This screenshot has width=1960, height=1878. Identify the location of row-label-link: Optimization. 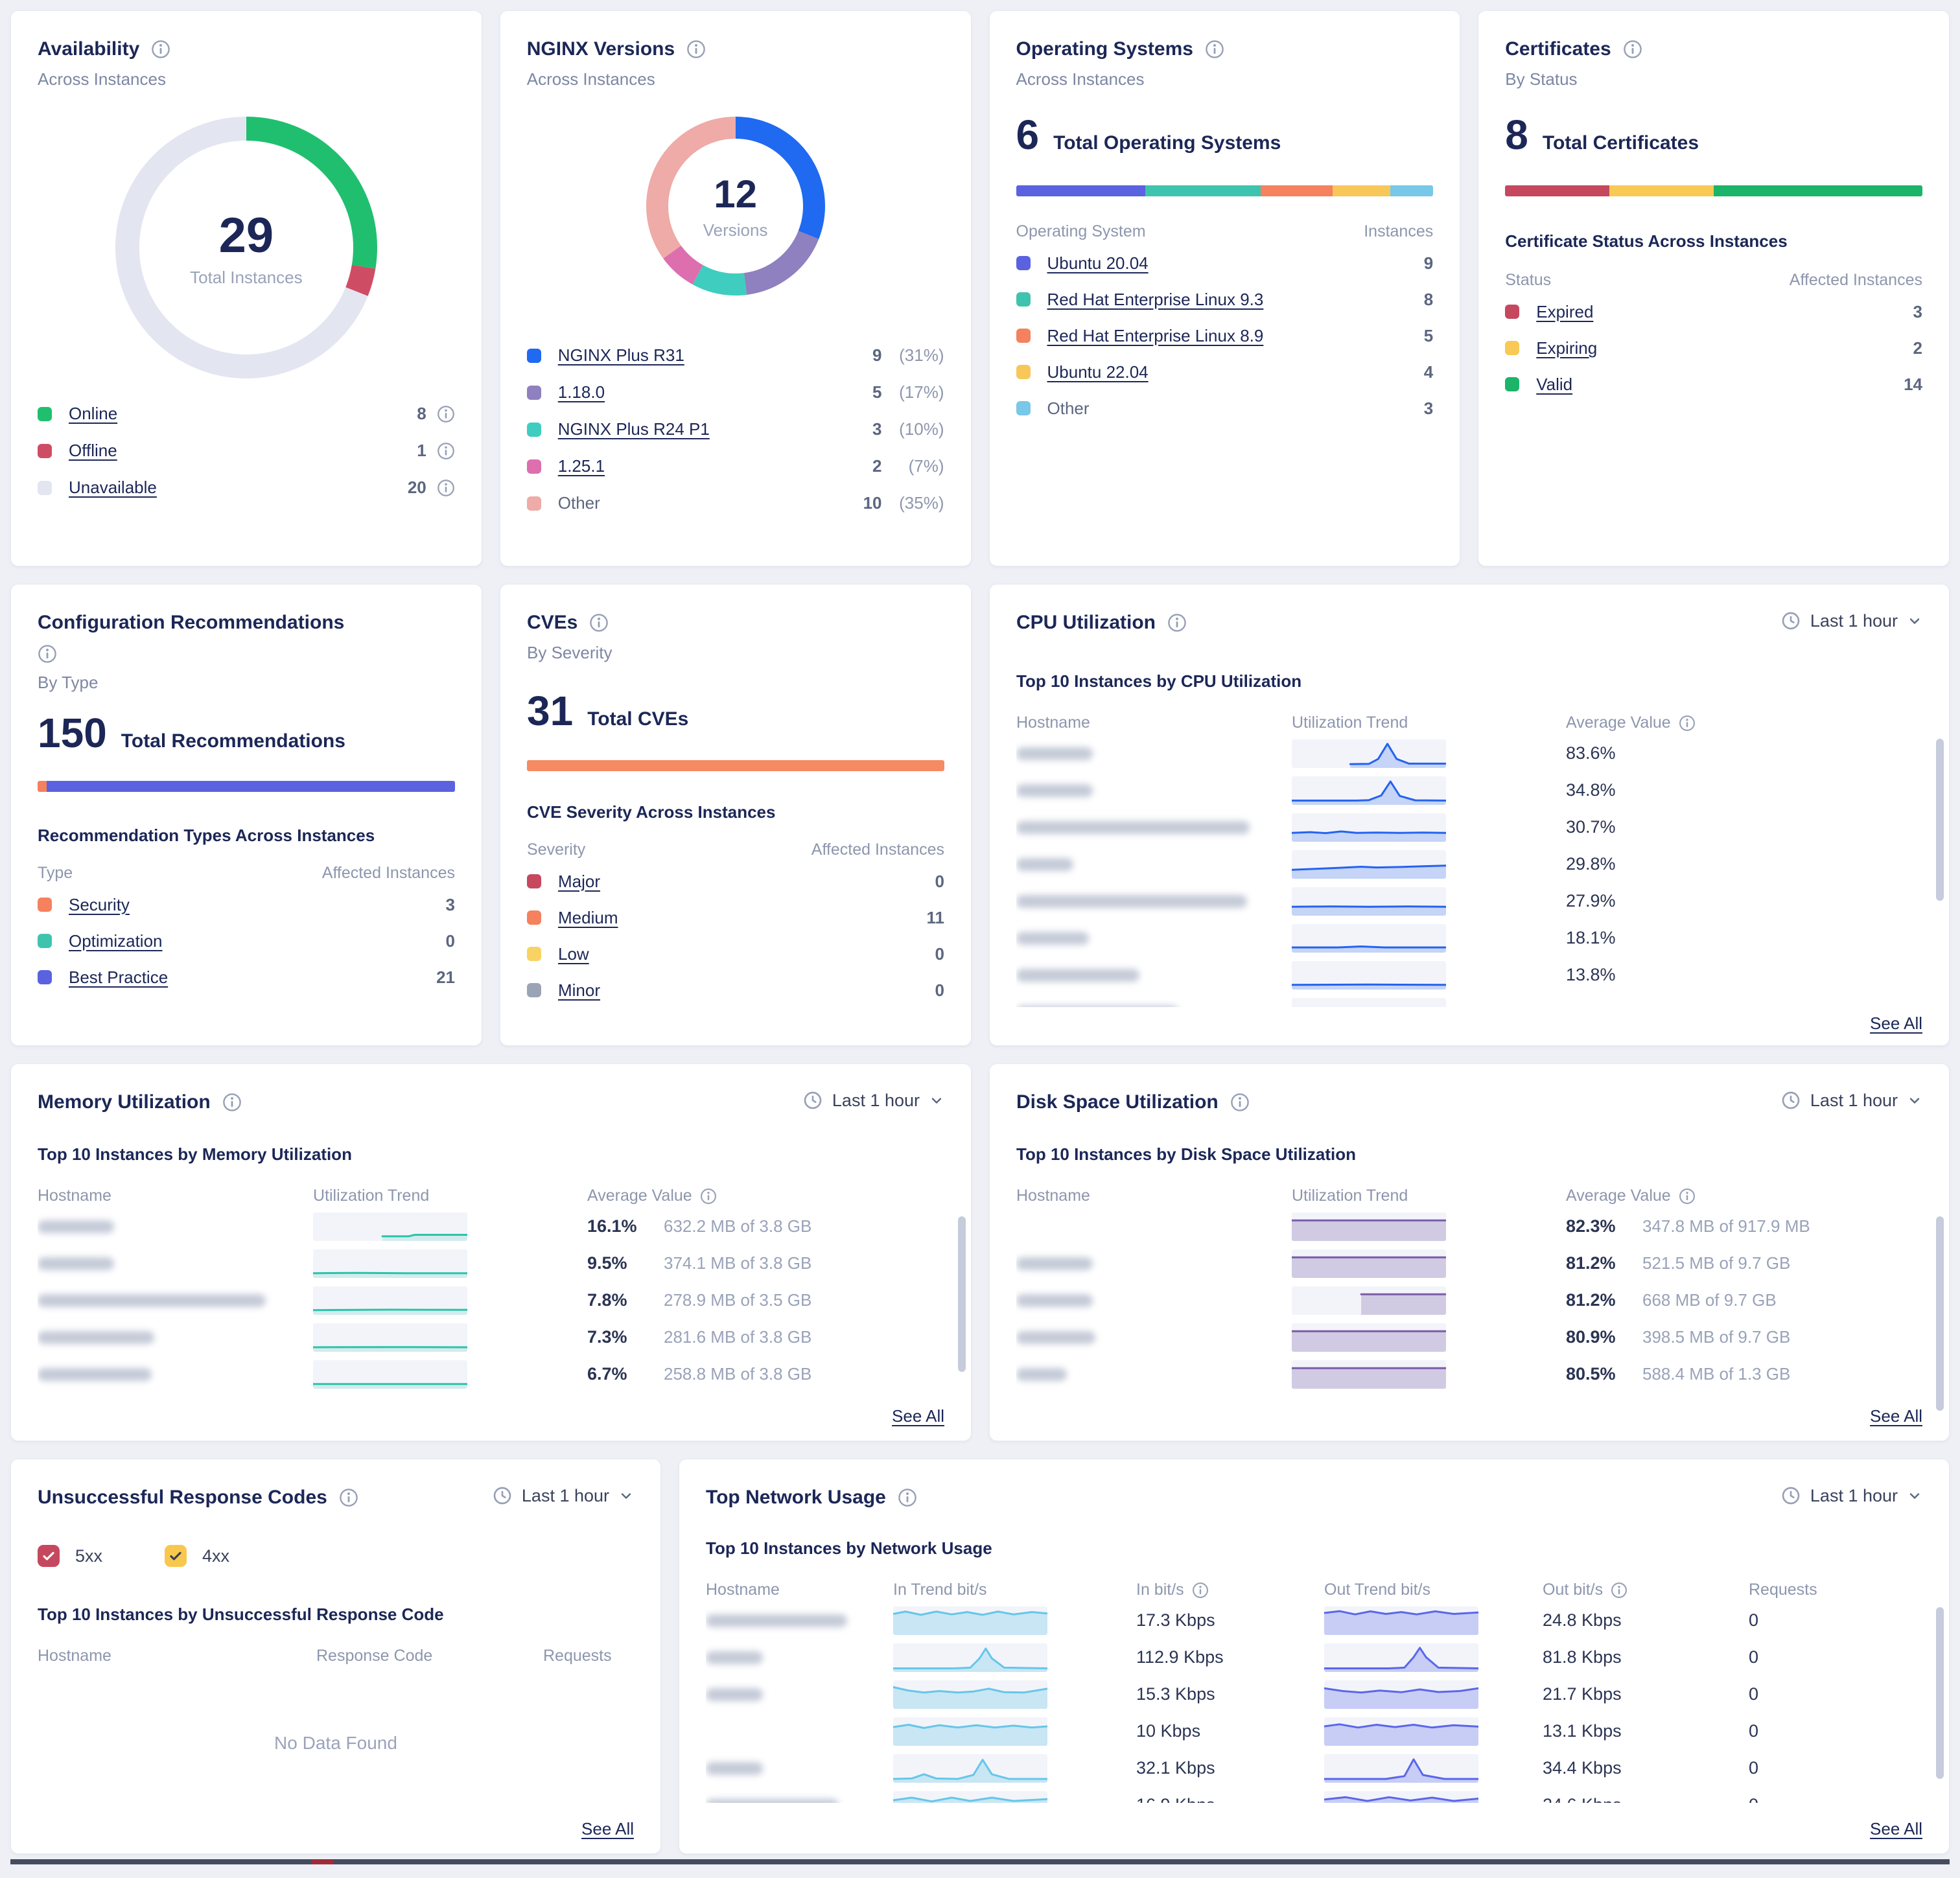
(116, 941).